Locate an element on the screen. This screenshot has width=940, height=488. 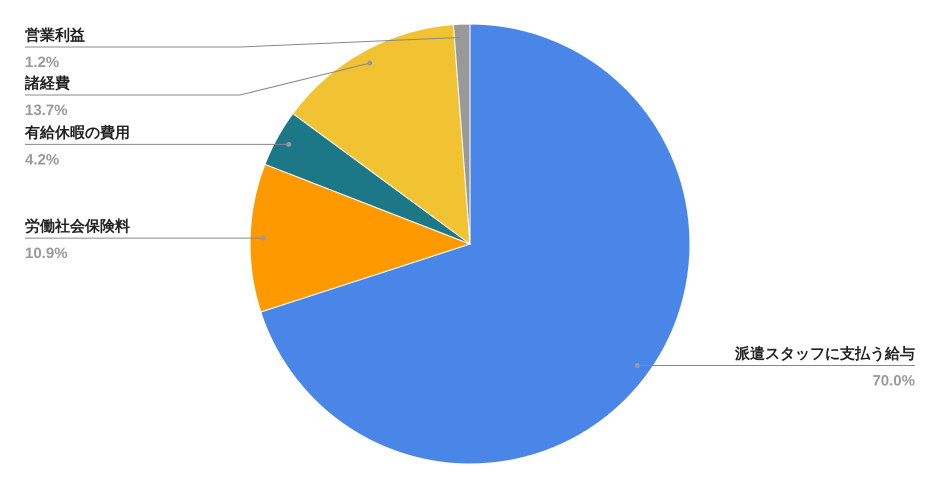
data-label: 13.7% is located at coordinates (46, 110).